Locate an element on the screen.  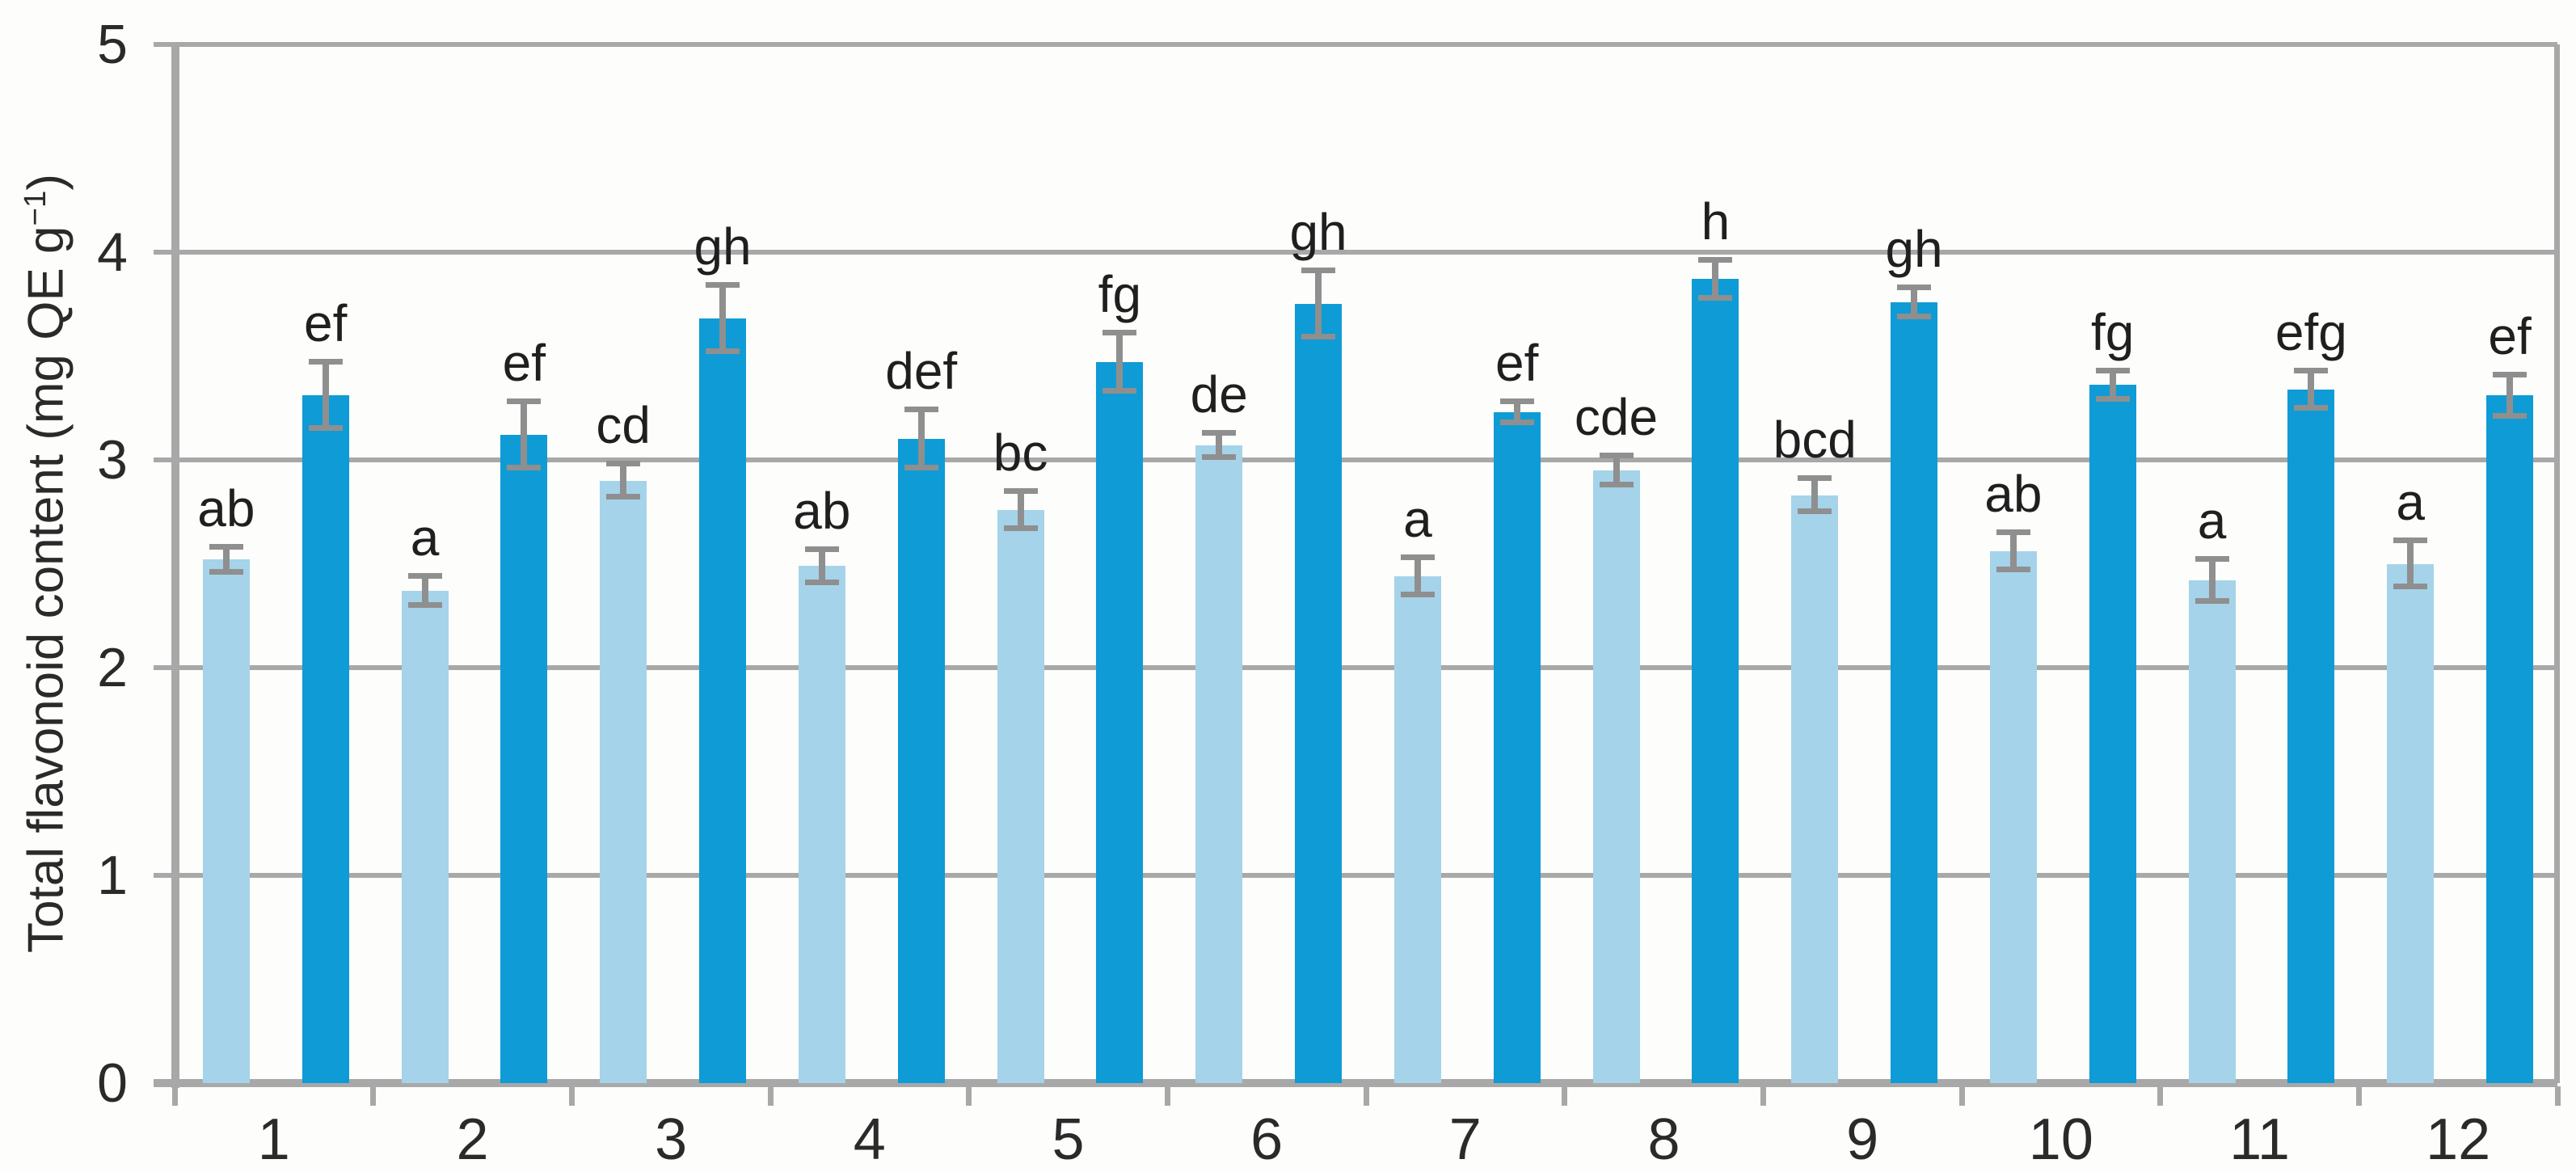
y-axis-tick-label-1: 1 is located at coordinates (112, 875).